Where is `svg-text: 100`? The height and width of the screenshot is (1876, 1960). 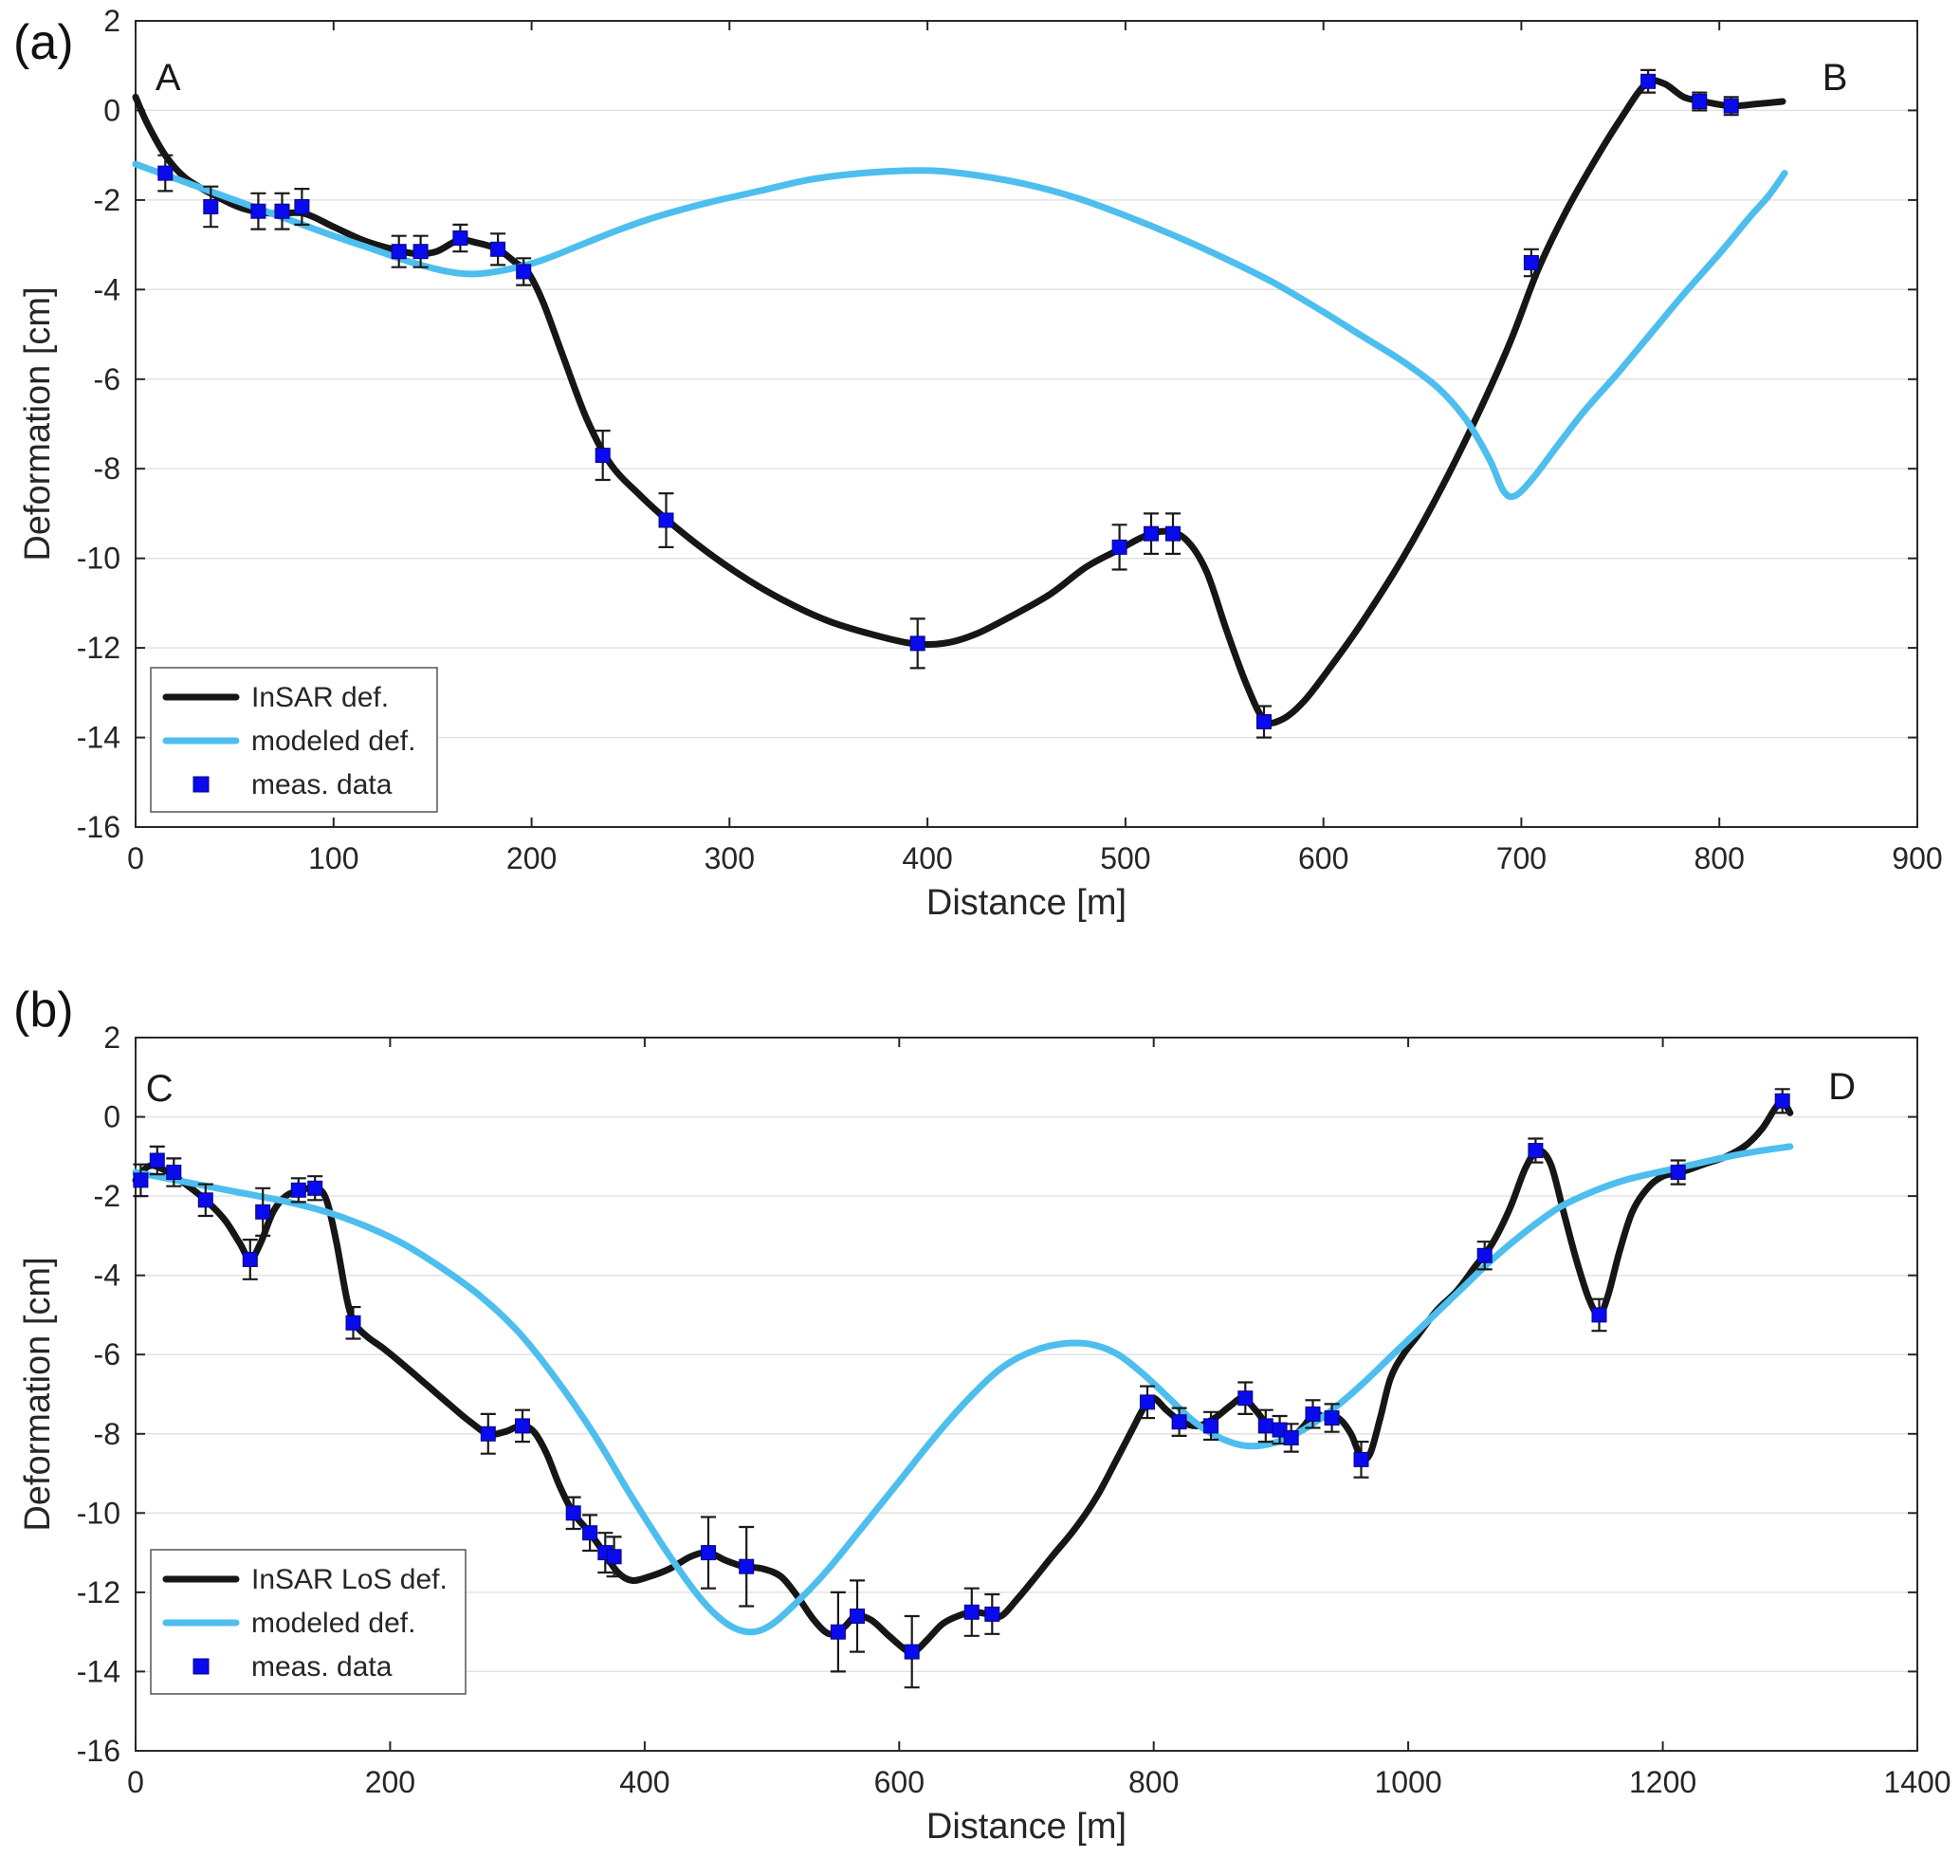
svg-text: 100 is located at coordinates (333, 858).